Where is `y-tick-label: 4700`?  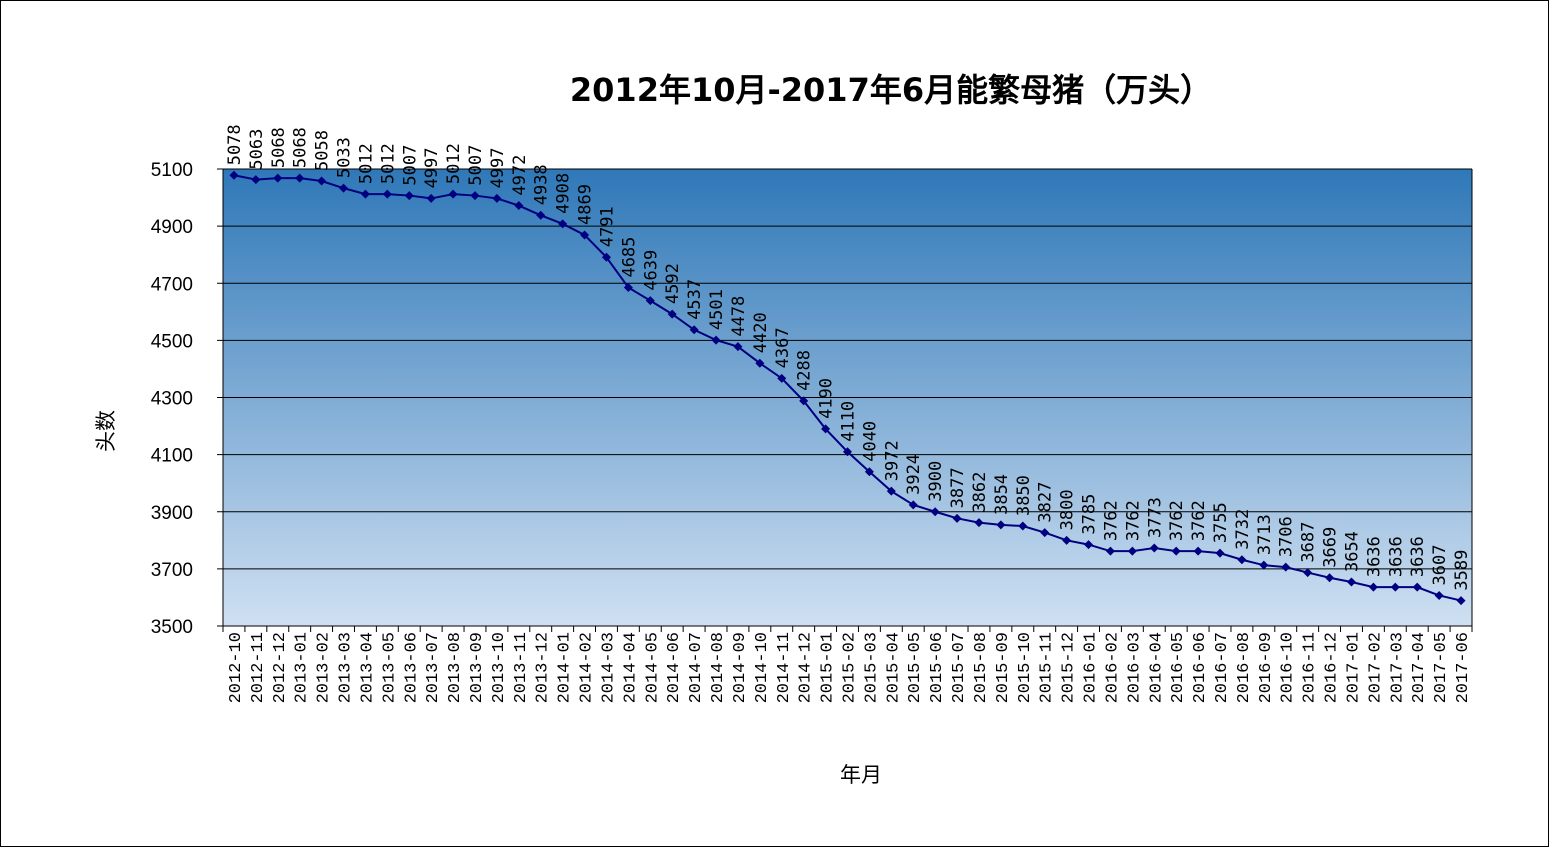
y-tick-label: 4700 is located at coordinates (172, 284).